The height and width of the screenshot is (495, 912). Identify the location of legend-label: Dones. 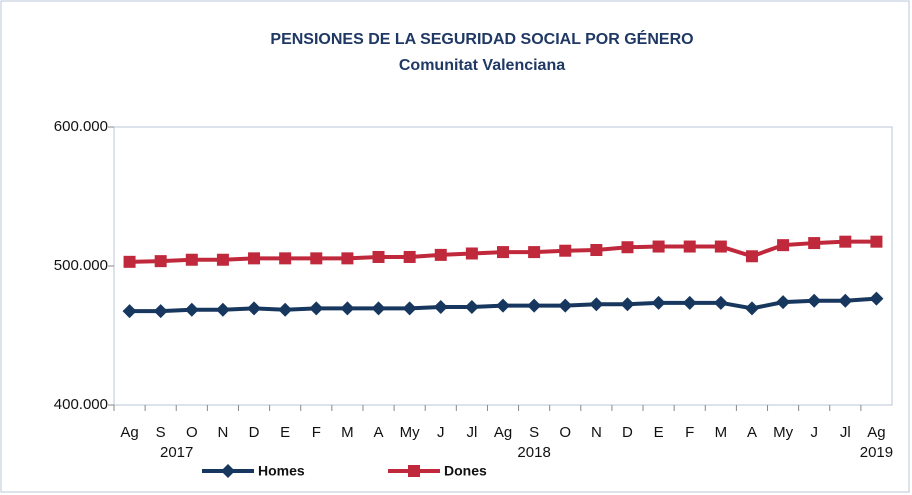
(465, 471).